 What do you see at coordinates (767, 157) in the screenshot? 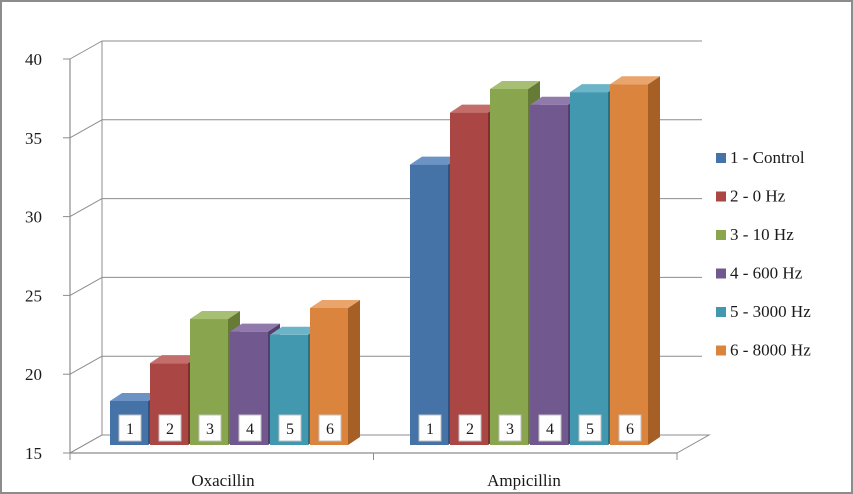
I see `legend-item-label: 1 - Control` at bounding box center [767, 157].